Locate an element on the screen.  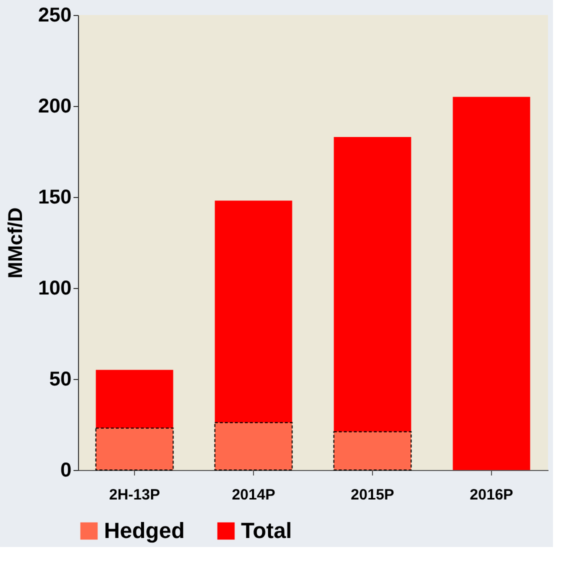
x-tick-label: 2H-13P is located at coordinates (134, 495).